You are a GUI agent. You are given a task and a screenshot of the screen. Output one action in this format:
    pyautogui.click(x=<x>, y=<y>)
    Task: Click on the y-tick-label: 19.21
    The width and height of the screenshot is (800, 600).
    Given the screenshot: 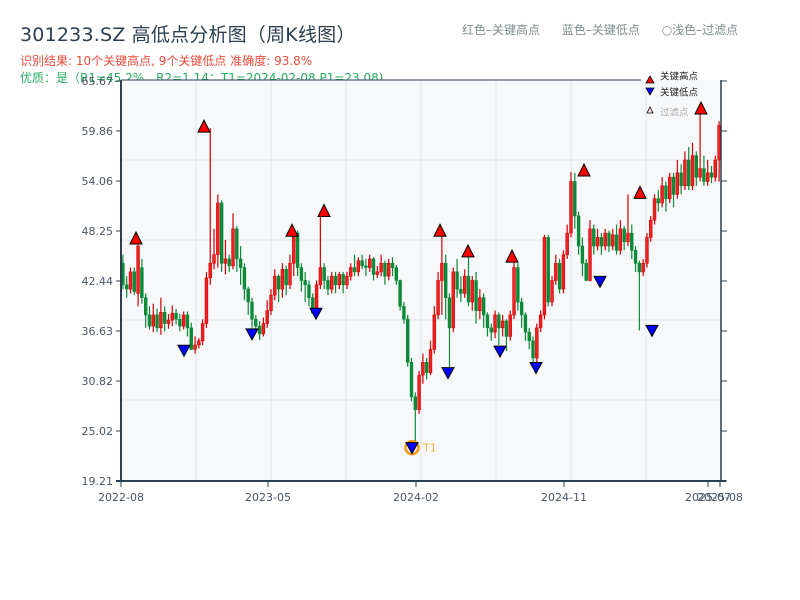 What is the action you would take?
    pyautogui.click(x=98, y=481)
    